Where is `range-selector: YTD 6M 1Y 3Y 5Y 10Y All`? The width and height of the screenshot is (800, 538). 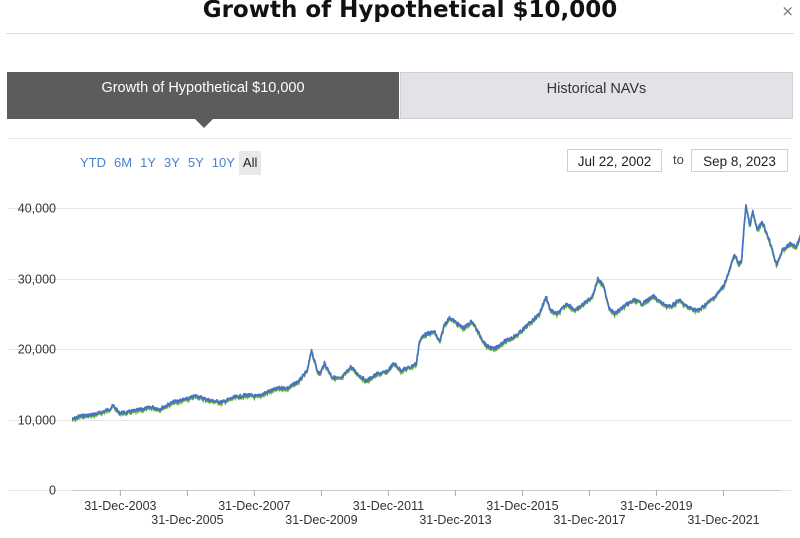
range-selector: YTD 6M 1Y 3Y 5Y 10Y All is located at coordinates (169, 163).